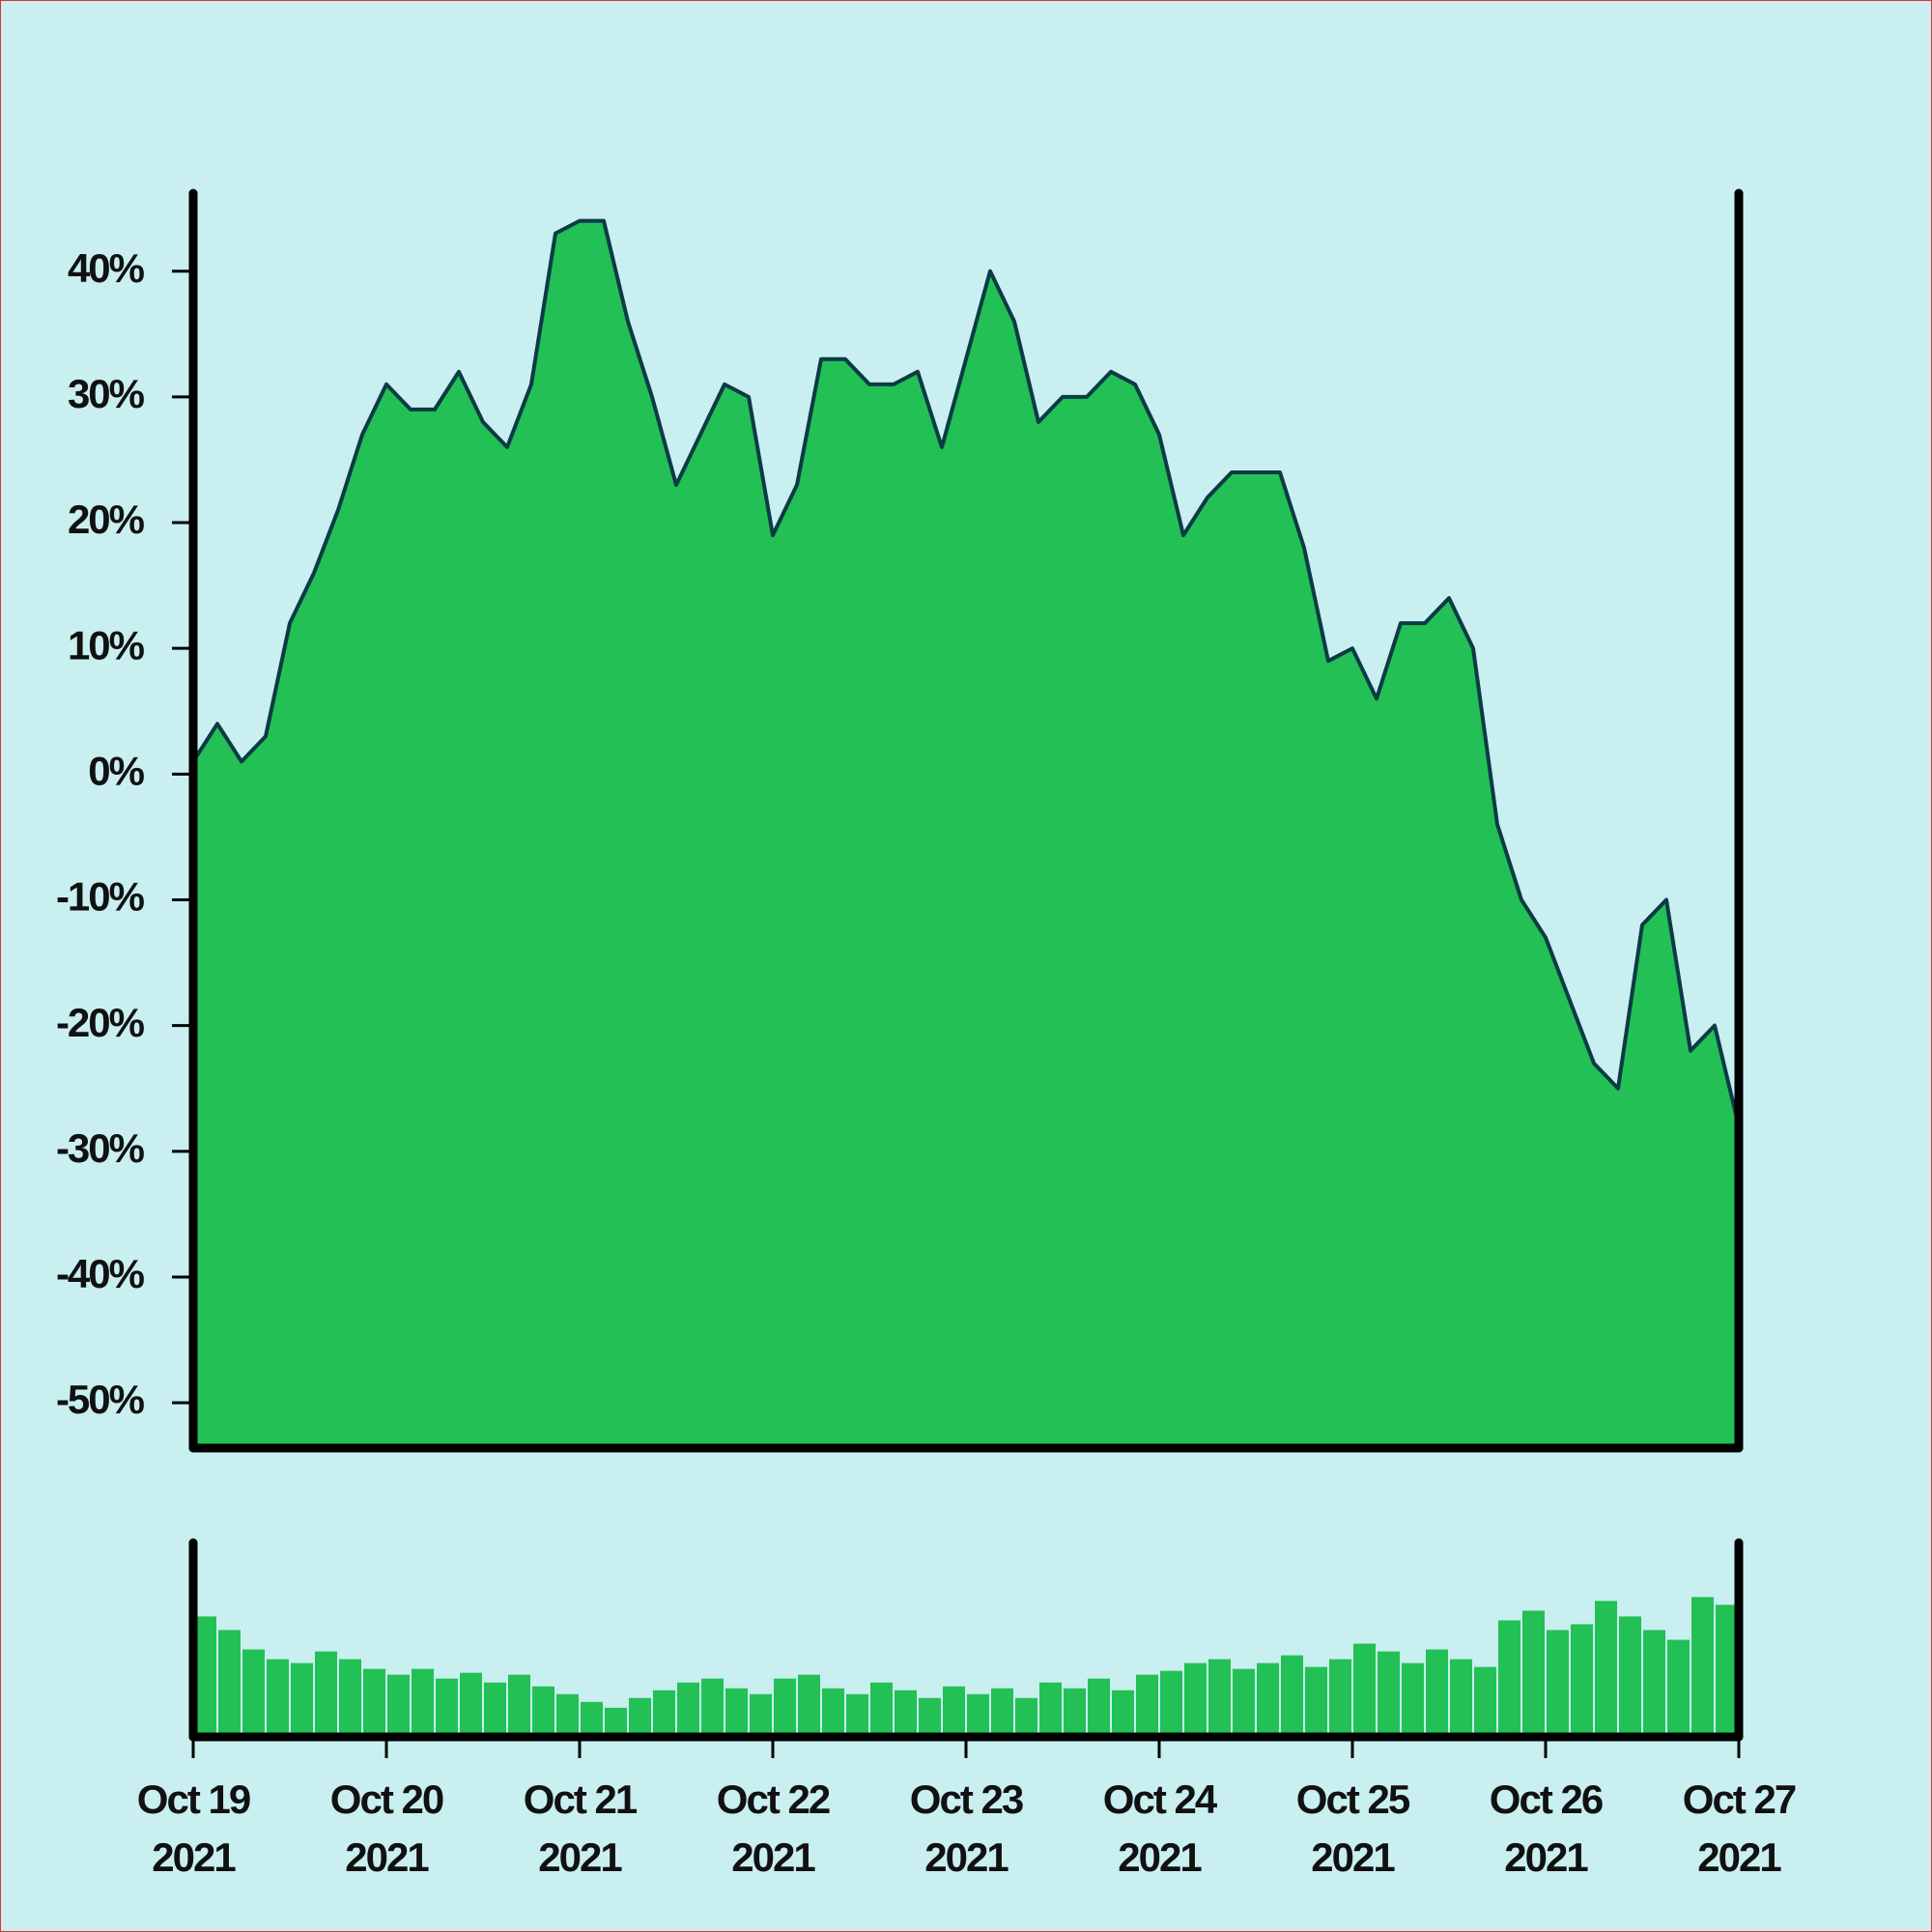 This screenshot has height=1932, width=1932. What do you see at coordinates (116, 770) in the screenshot?
I see `y-tick-label: 0%` at bounding box center [116, 770].